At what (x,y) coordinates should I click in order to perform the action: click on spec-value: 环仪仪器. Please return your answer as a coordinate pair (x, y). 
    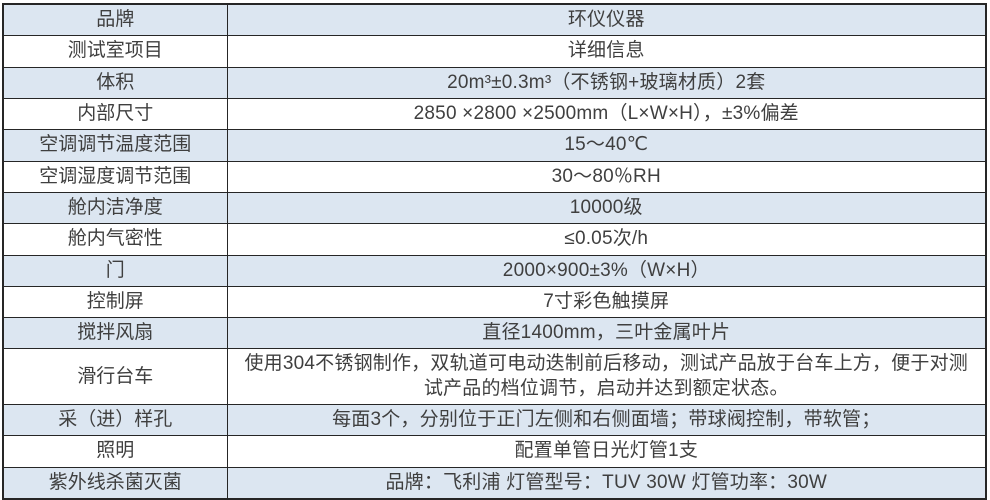
    Looking at the image, I should click on (606, 20).